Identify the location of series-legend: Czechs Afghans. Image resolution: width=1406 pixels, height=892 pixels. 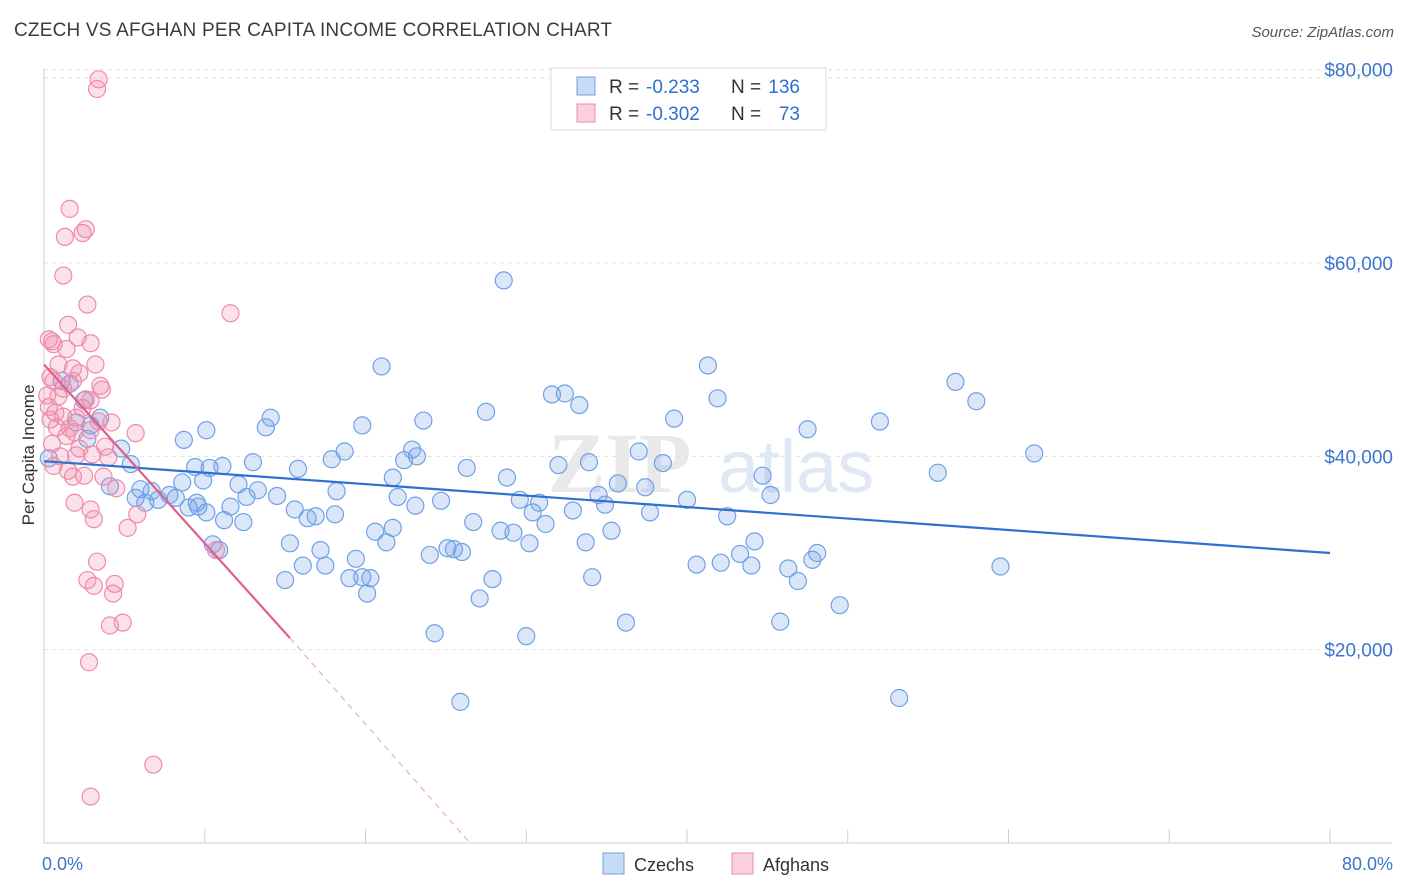
(715, 863).